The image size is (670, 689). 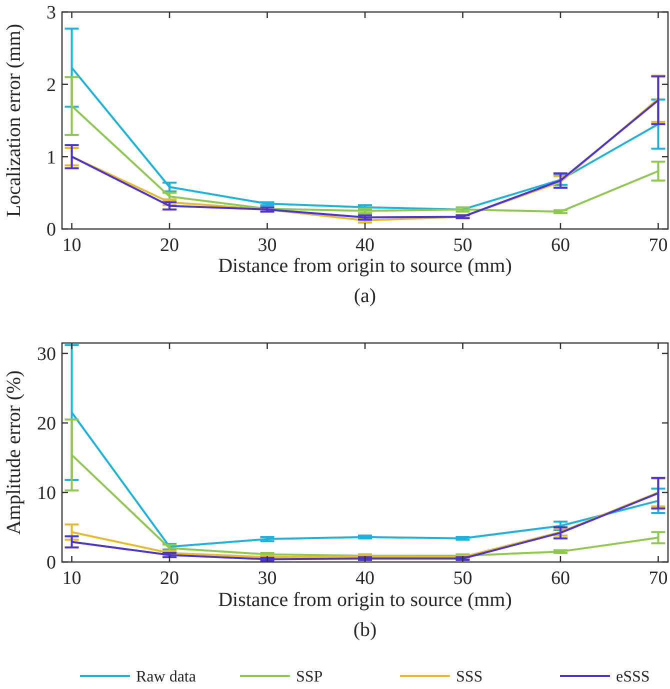 What do you see at coordinates (309, 677) in the screenshot?
I see `legend-label: SSP` at bounding box center [309, 677].